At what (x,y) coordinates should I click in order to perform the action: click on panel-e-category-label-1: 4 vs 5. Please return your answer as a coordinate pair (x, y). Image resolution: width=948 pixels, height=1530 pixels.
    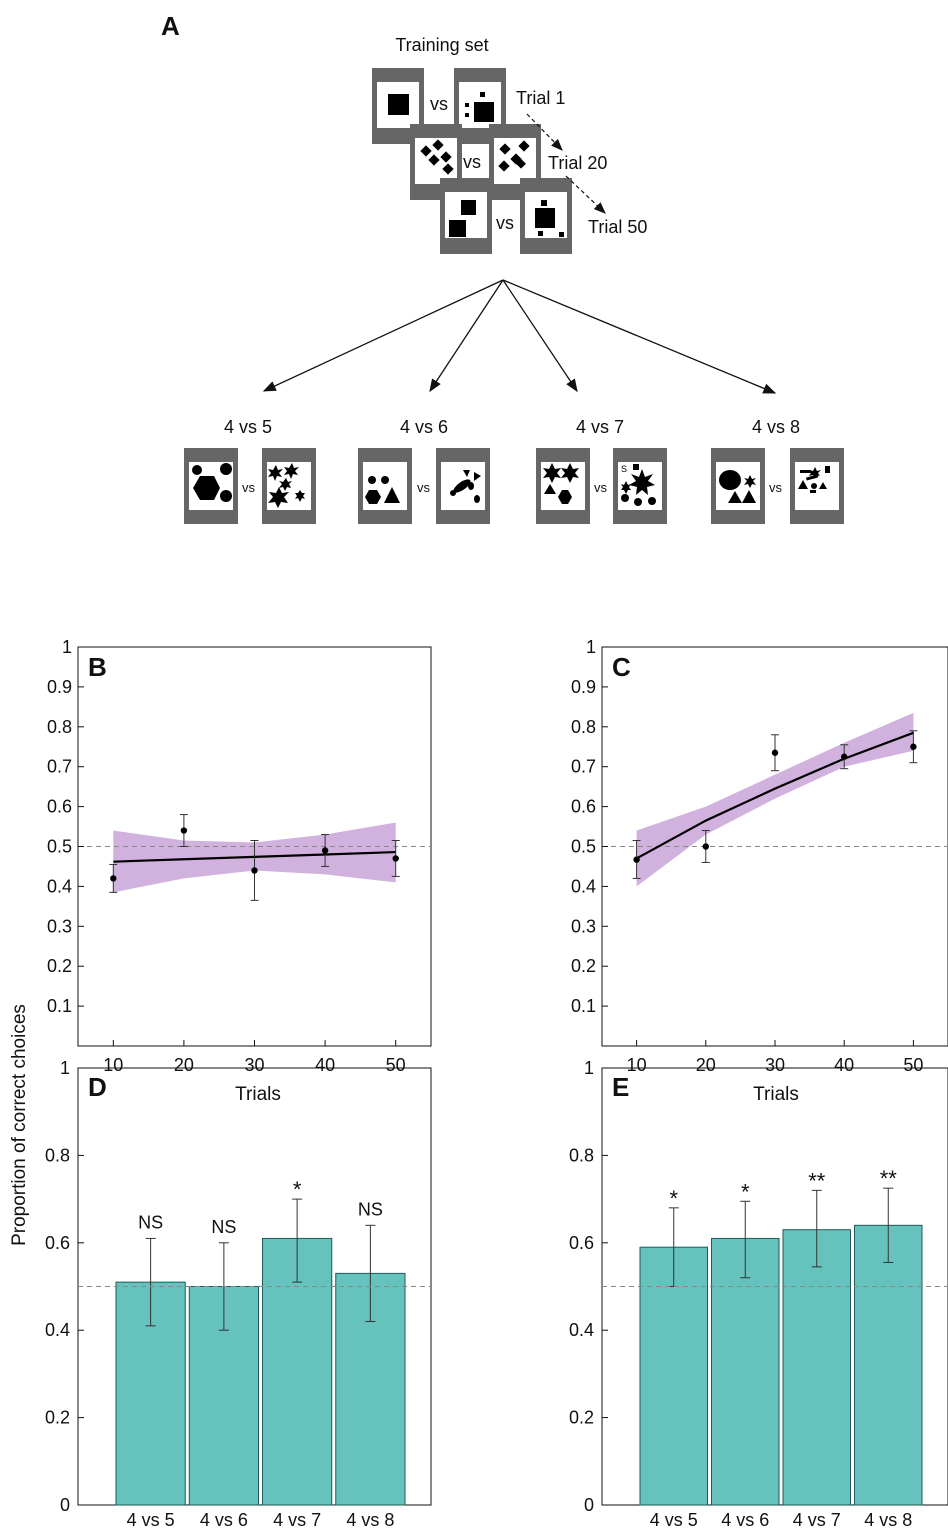
    Looking at the image, I should click on (674, 1520).